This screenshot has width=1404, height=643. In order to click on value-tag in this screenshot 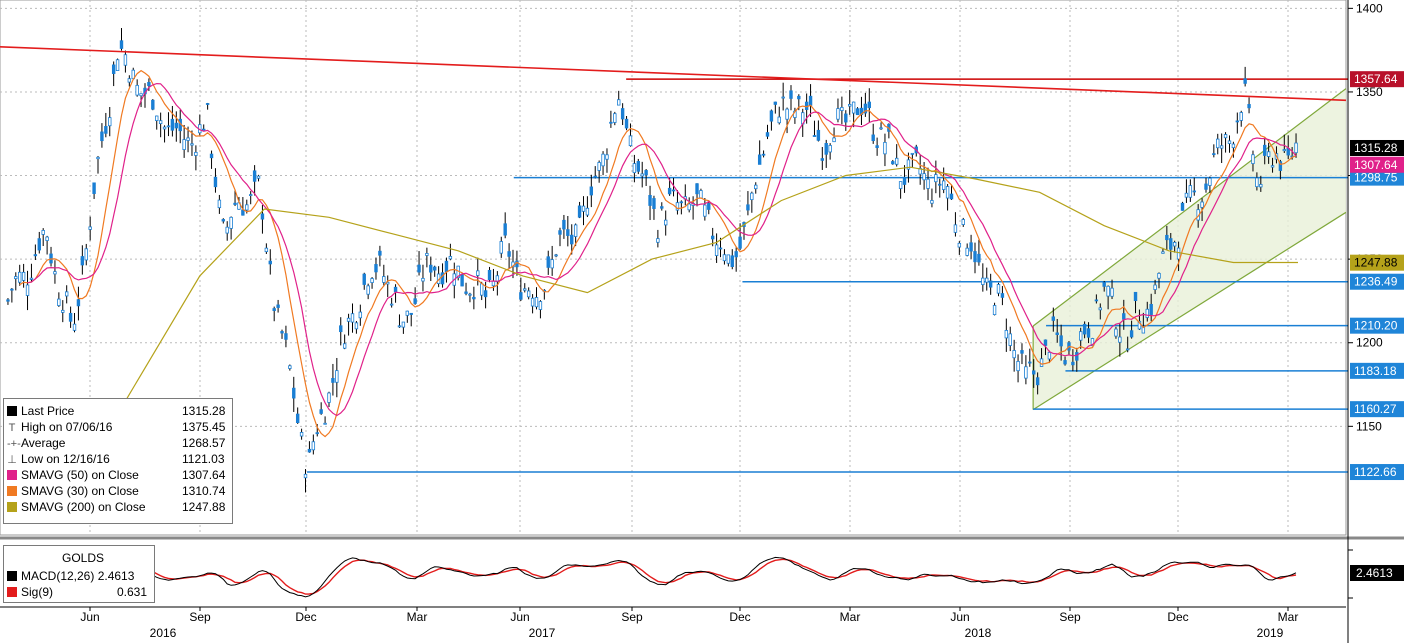, I will do `click(1377, 262)`.